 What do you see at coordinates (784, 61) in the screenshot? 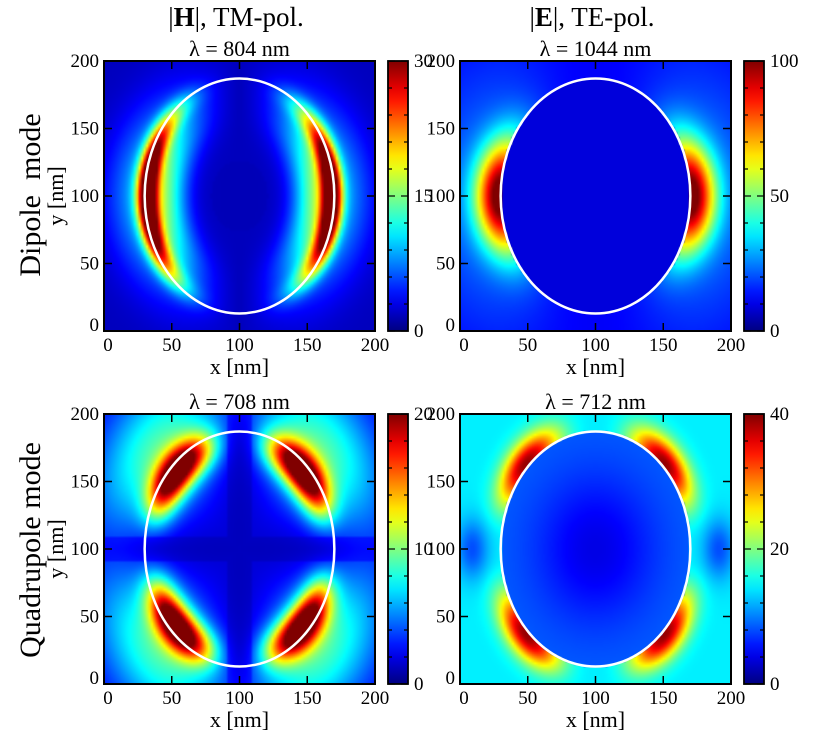
I see `colorbar-tick-label: 100` at bounding box center [784, 61].